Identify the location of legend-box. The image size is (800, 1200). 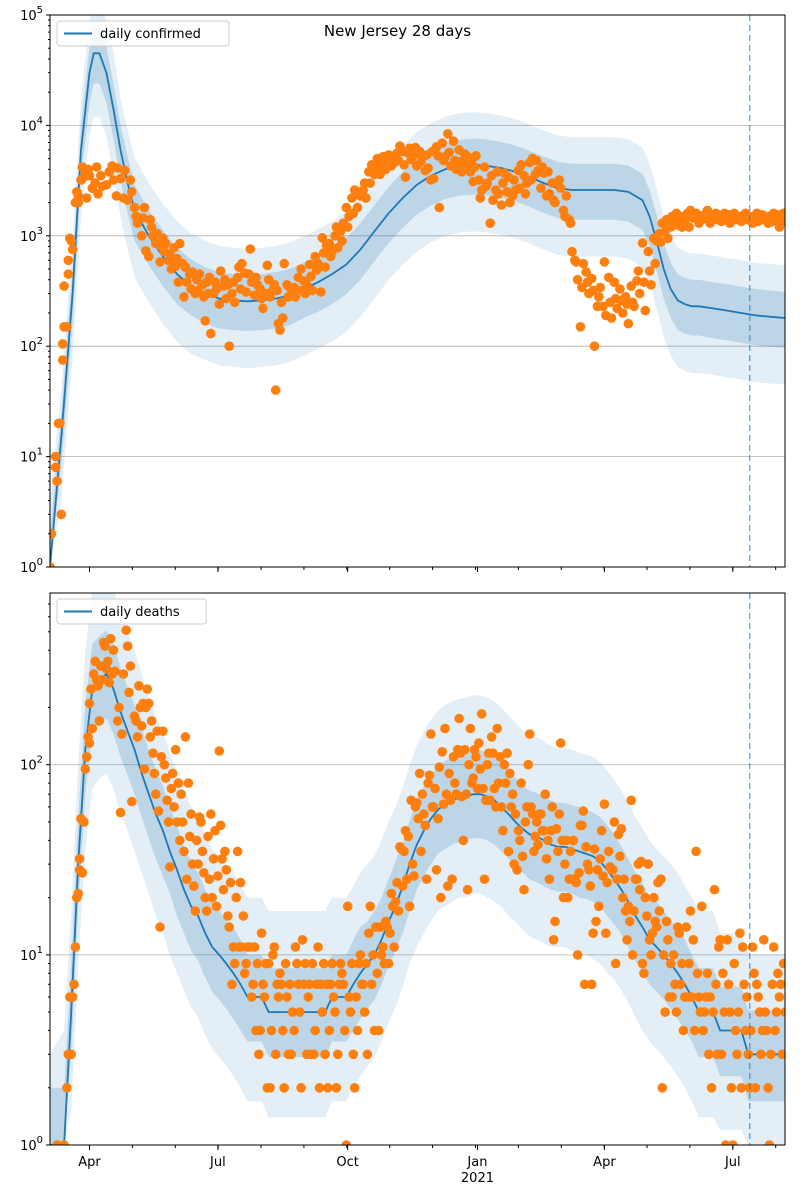
(131, 611).